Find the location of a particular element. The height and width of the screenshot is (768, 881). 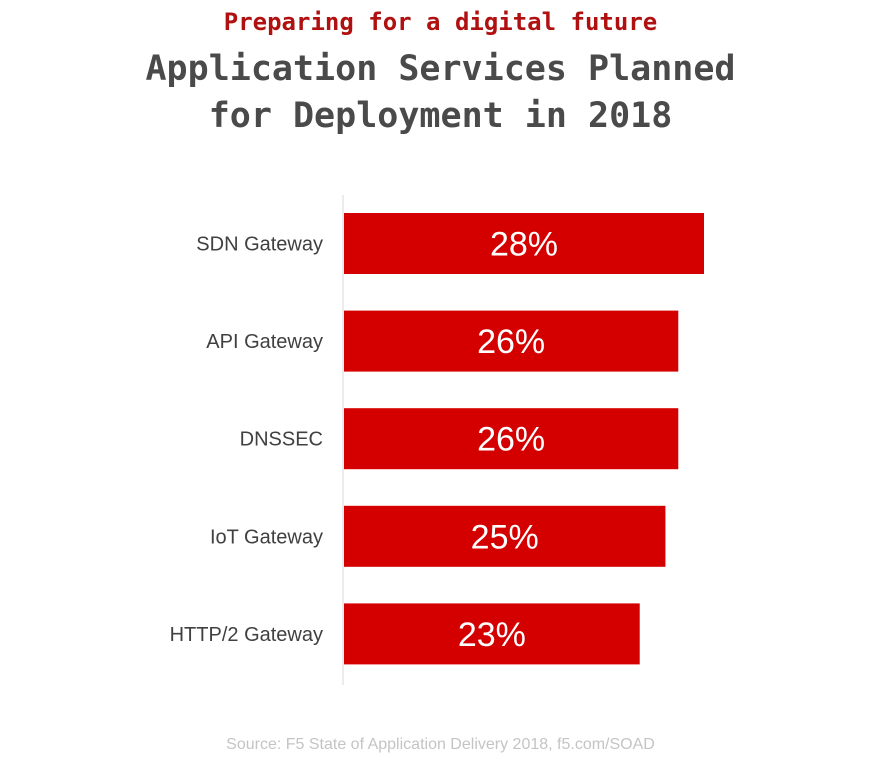

chart-subtitle: Preparing for a digital future is located at coordinates (440, 22).